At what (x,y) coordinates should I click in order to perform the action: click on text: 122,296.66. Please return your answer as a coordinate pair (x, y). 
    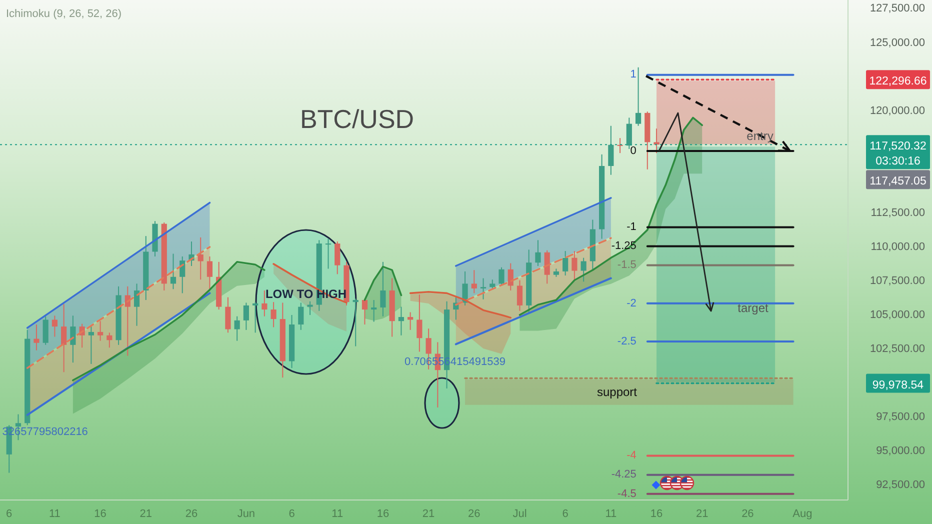
    Looking at the image, I should click on (898, 82).